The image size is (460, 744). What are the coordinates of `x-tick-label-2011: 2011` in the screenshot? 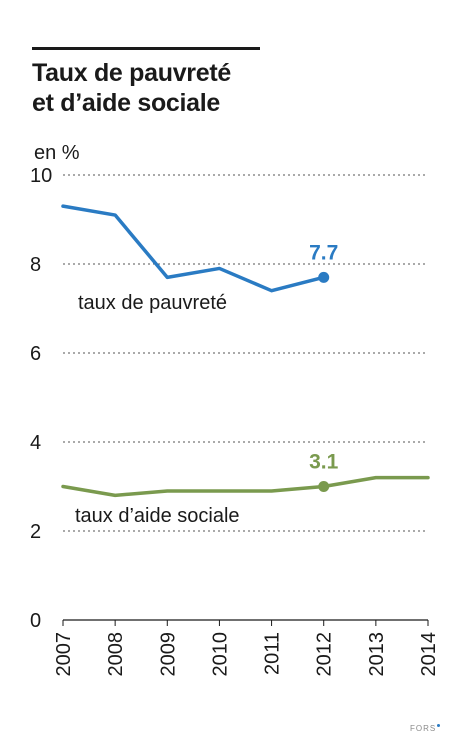 It's located at (273, 653).